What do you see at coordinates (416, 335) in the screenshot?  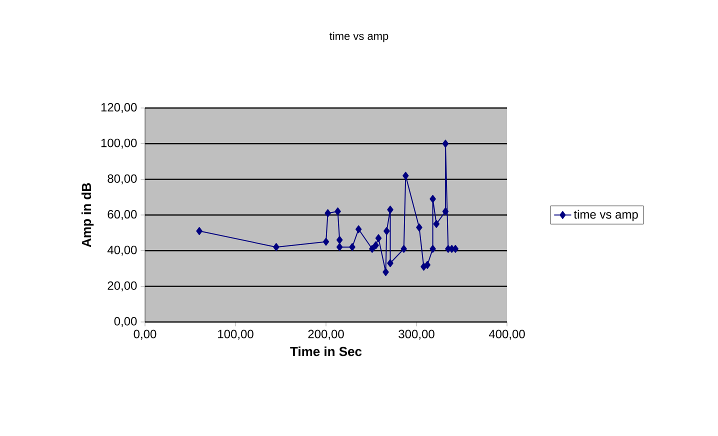 I see `x-tick-label: 300,00` at bounding box center [416, 335].